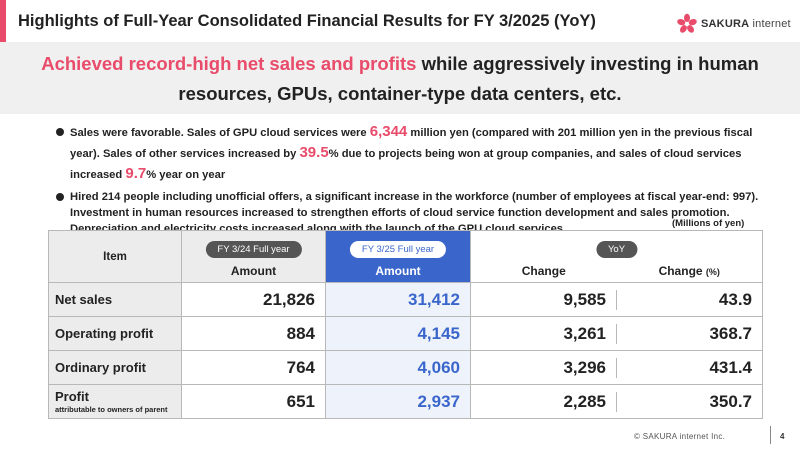 This screenshot has height=450, width=800. Describe the element at coordinates (115, 367) in the screenshot. I see `row-label: Ordinary profit` at that location.